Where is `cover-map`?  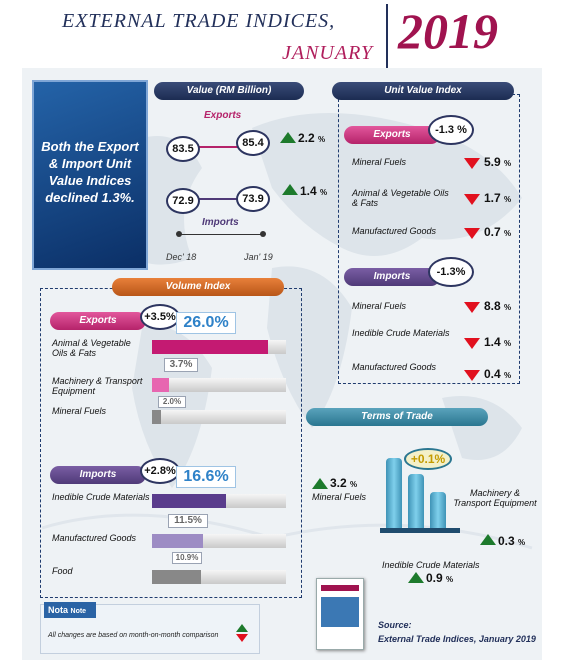
cover-map is located at coordinates (340, 612).